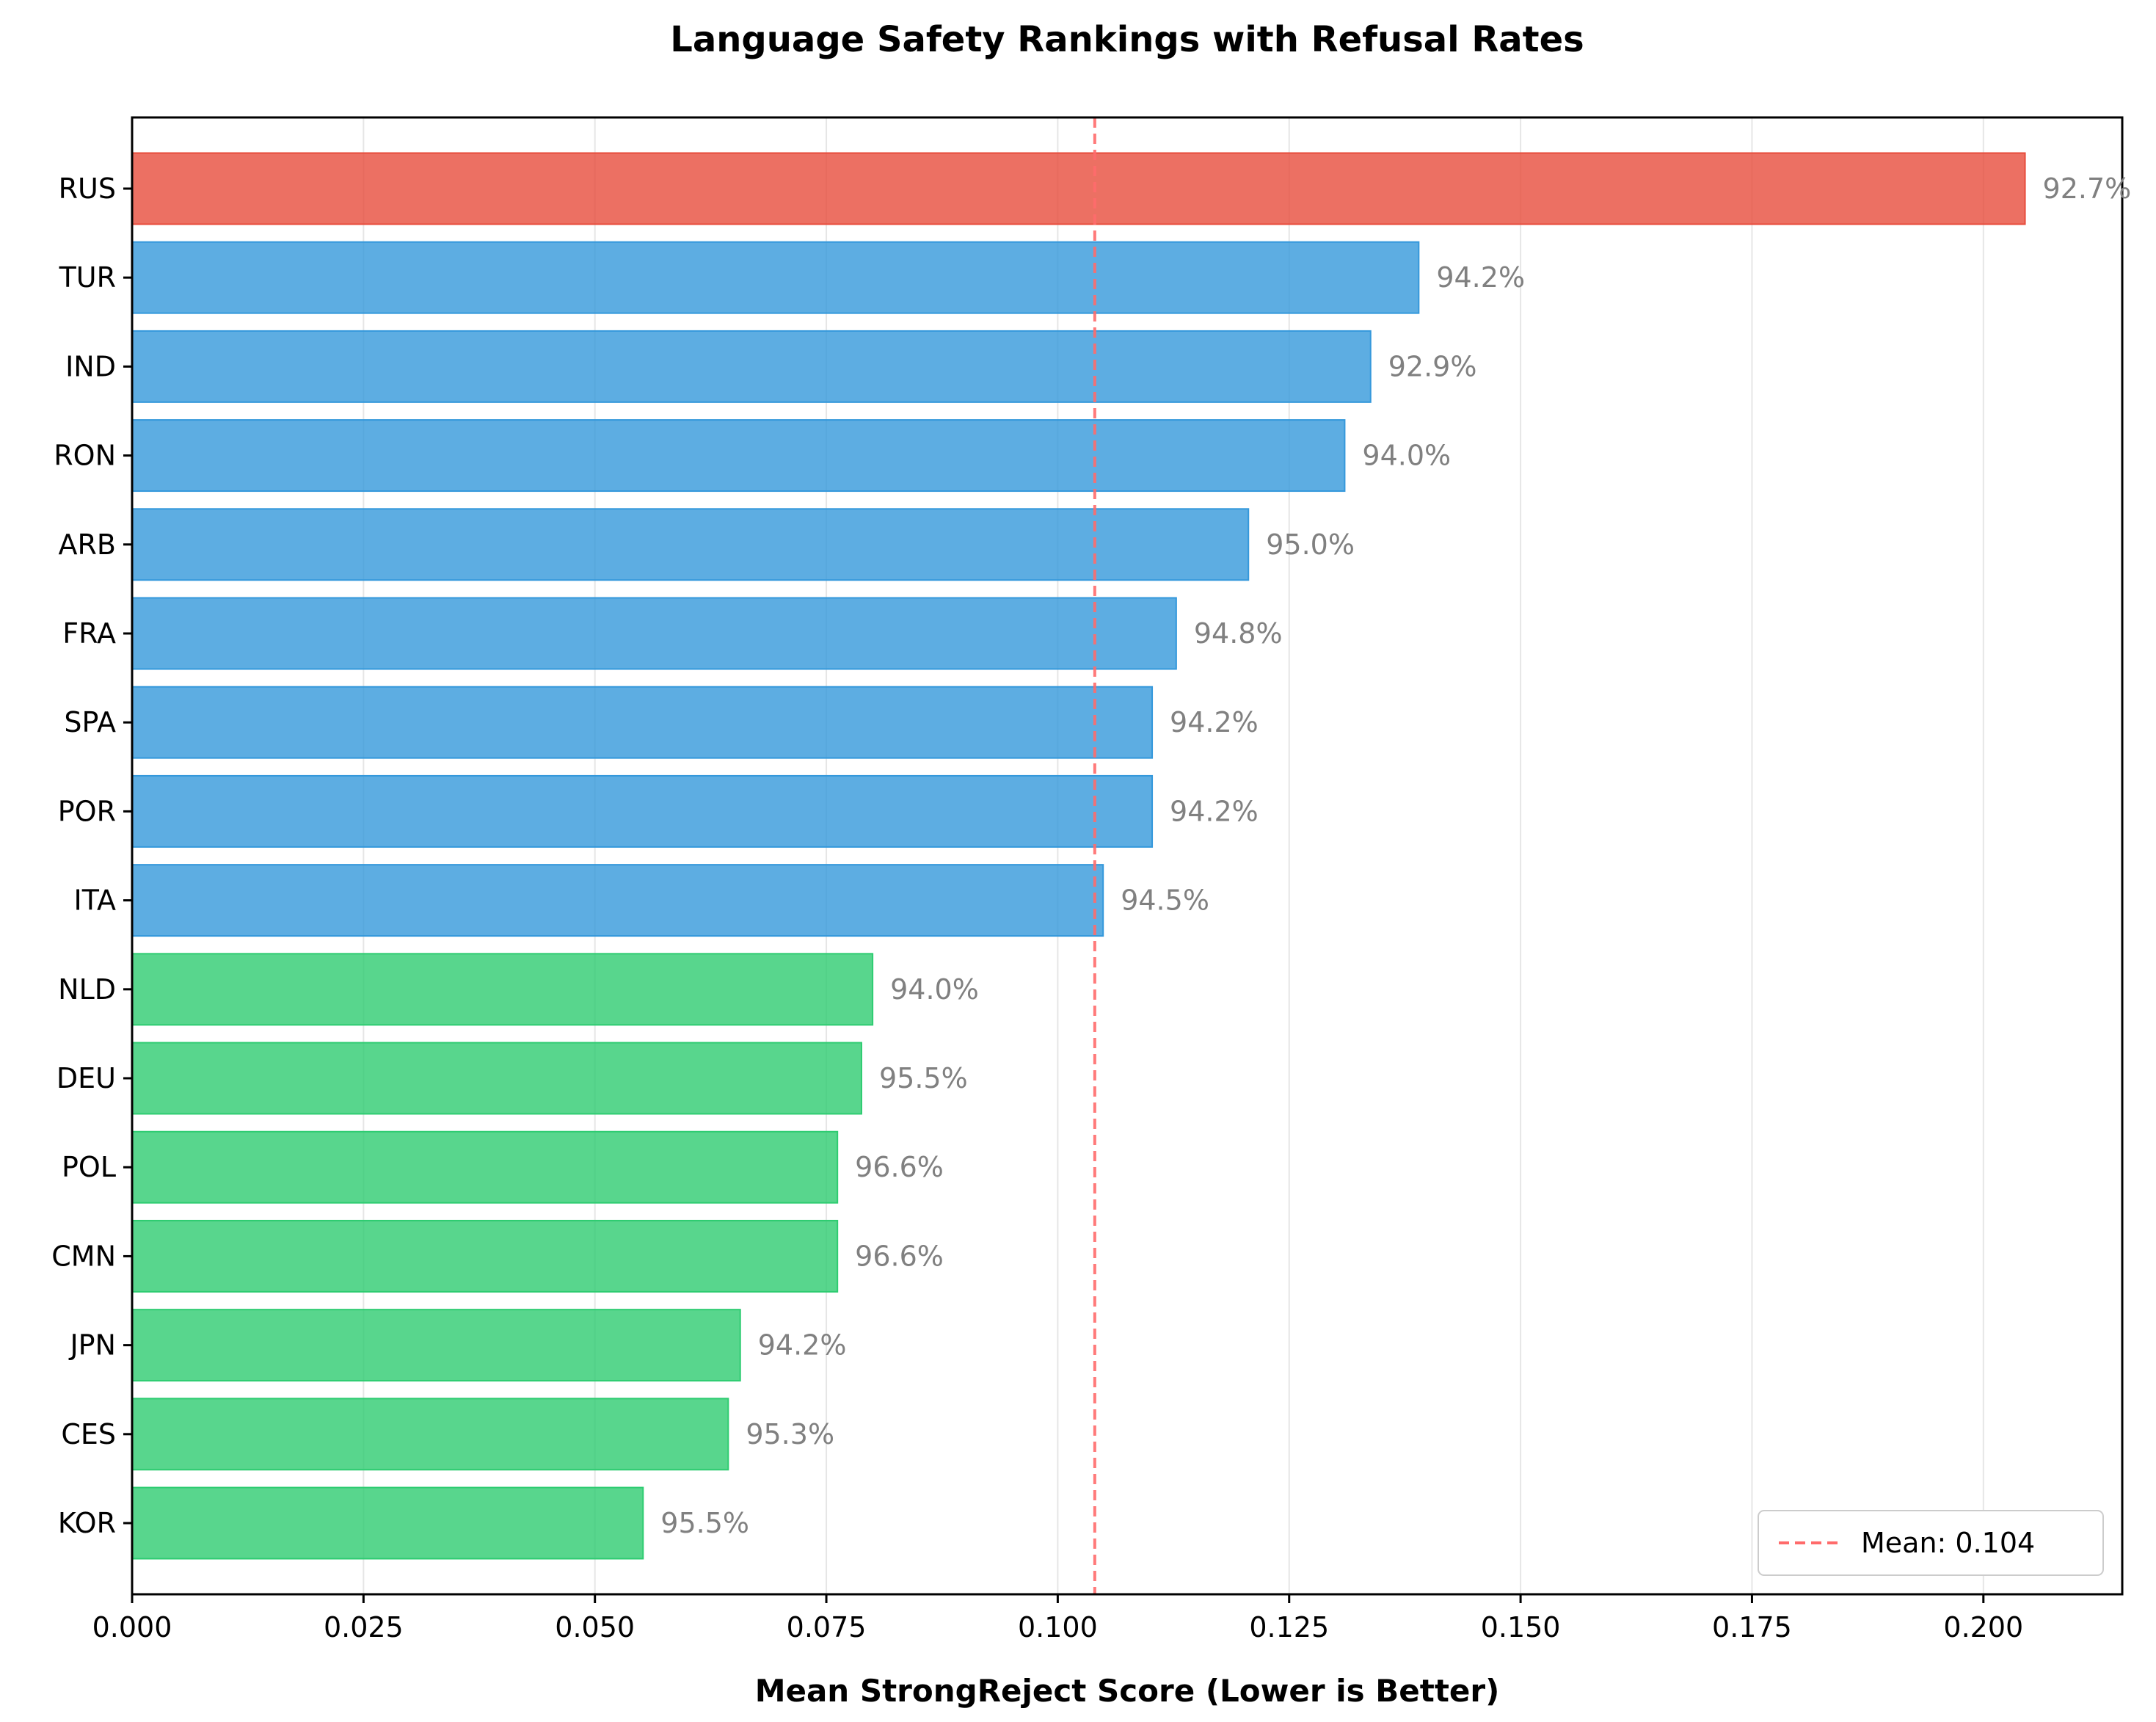 The height and width of the screenshot is (1722, 2156). I want to click on legend: Mean: 0.104, so click(1931, 1543).